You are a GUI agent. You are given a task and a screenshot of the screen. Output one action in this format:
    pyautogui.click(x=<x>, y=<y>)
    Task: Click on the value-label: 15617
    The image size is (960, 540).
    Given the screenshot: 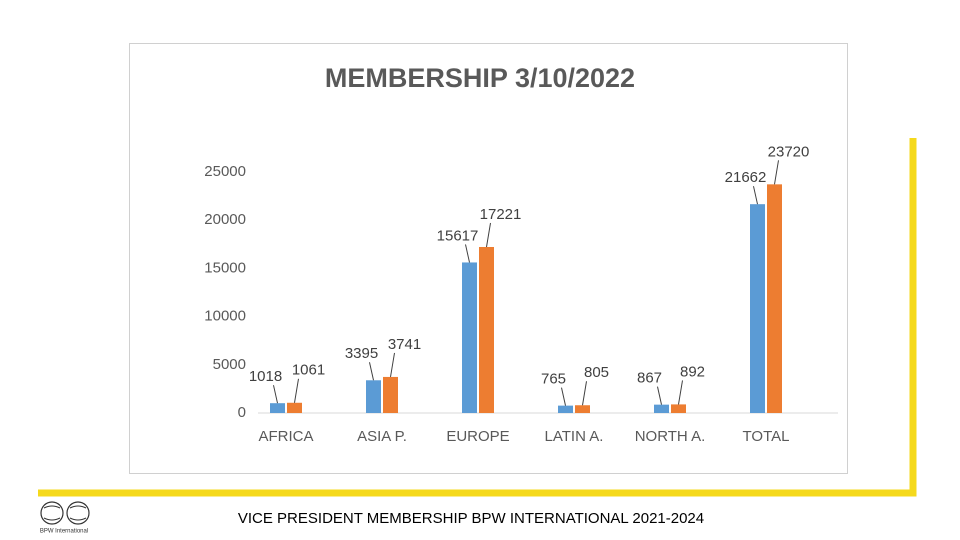 What is the action you would take?
    pyautogui.click(x=458, y=235)
    